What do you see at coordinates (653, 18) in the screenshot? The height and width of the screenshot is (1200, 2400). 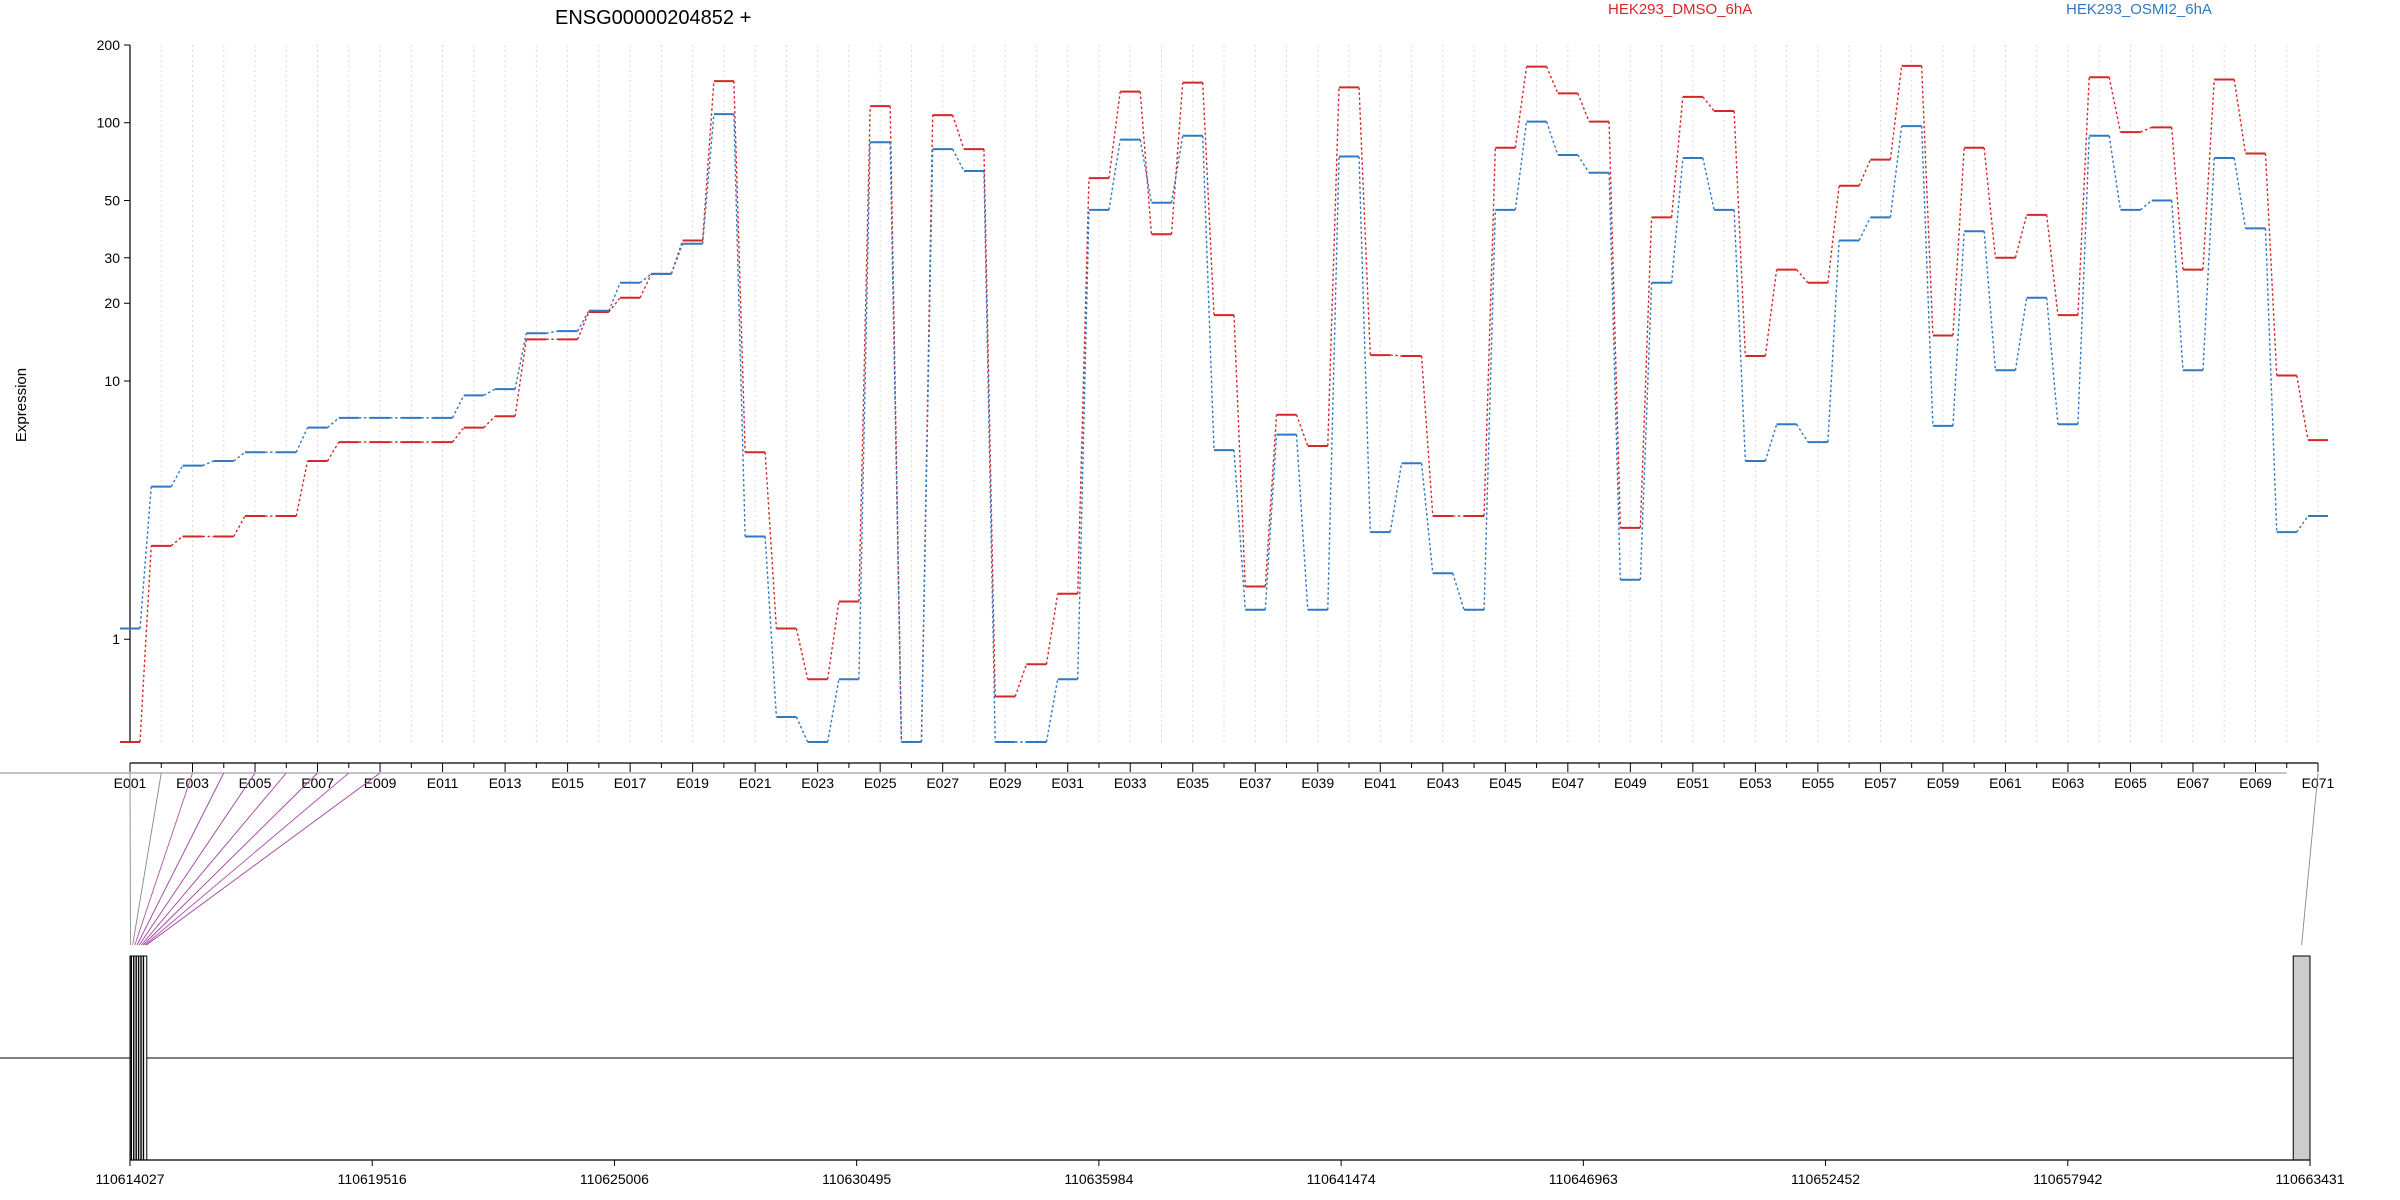 I see `chart-title: ENSG00000204852 +` at bounding box center [653, 18].